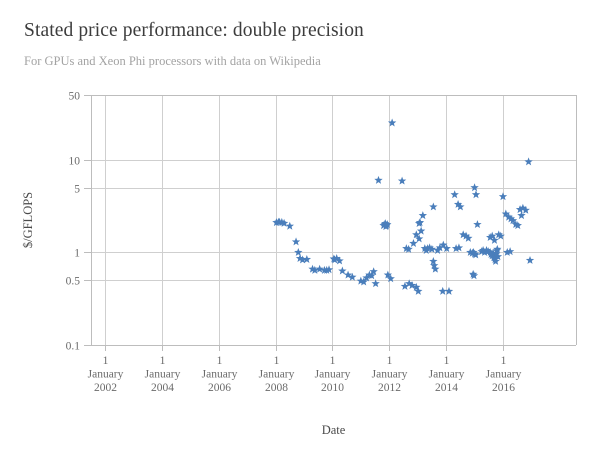  What do you see at coordinates (77, 190) in the screenshot?
I see `y-tick-label: 5` at bounding box center [77, 190].